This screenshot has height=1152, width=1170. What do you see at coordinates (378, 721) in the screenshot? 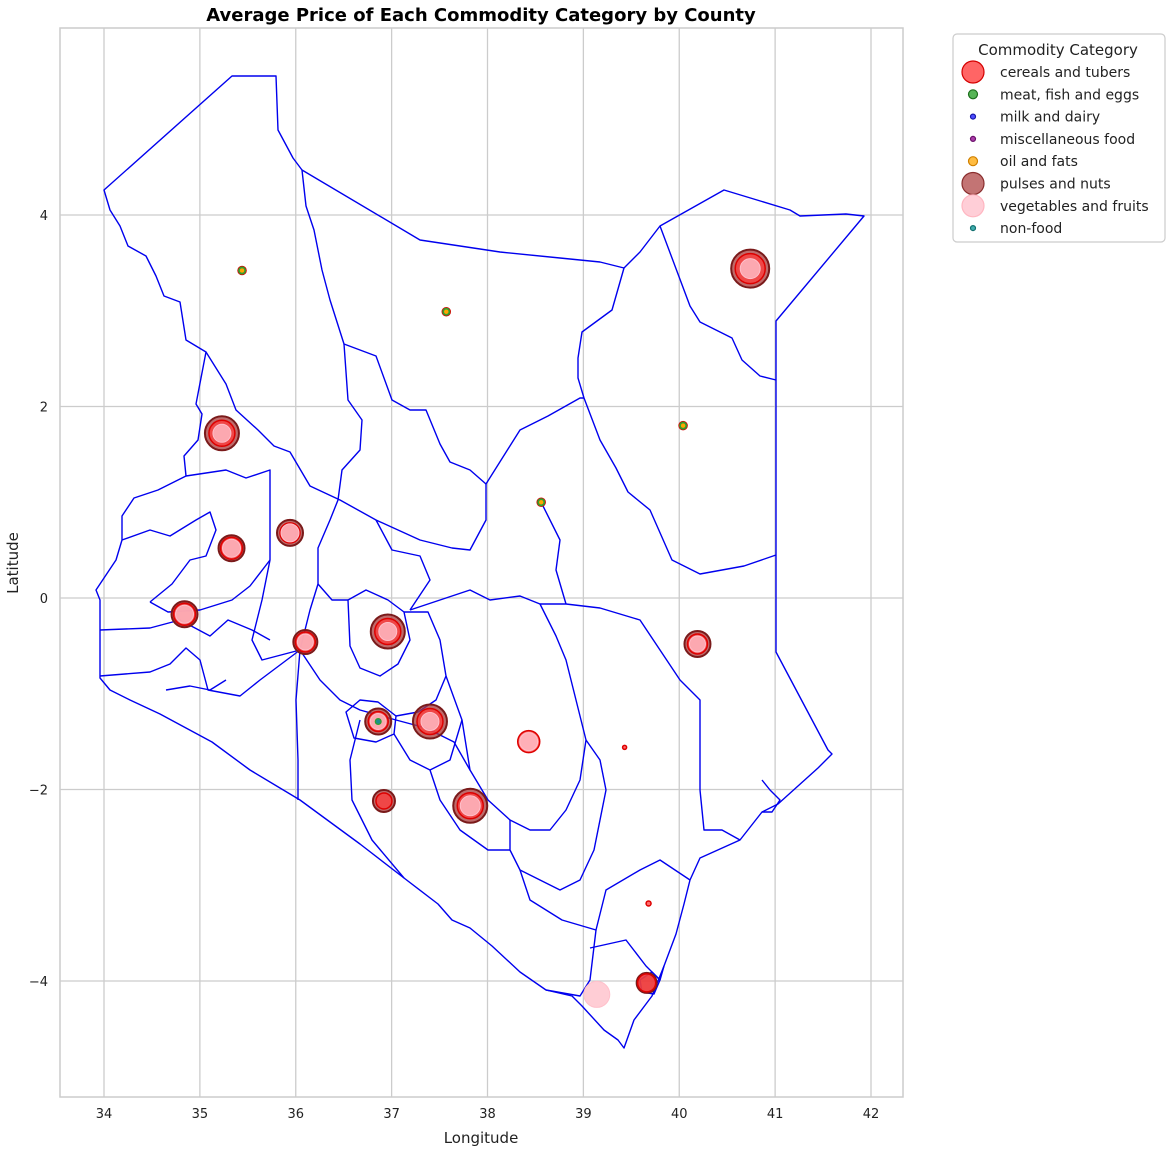
I see `marker-non-food` at bounding box center [378, 721].